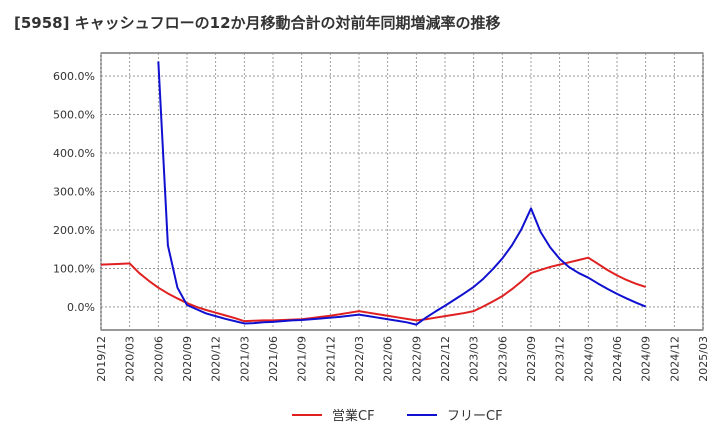 Image resolution: width=720 pixels, height=440 pixels. I want to click on x-tick-label: 2023/03, so click(474, 359).